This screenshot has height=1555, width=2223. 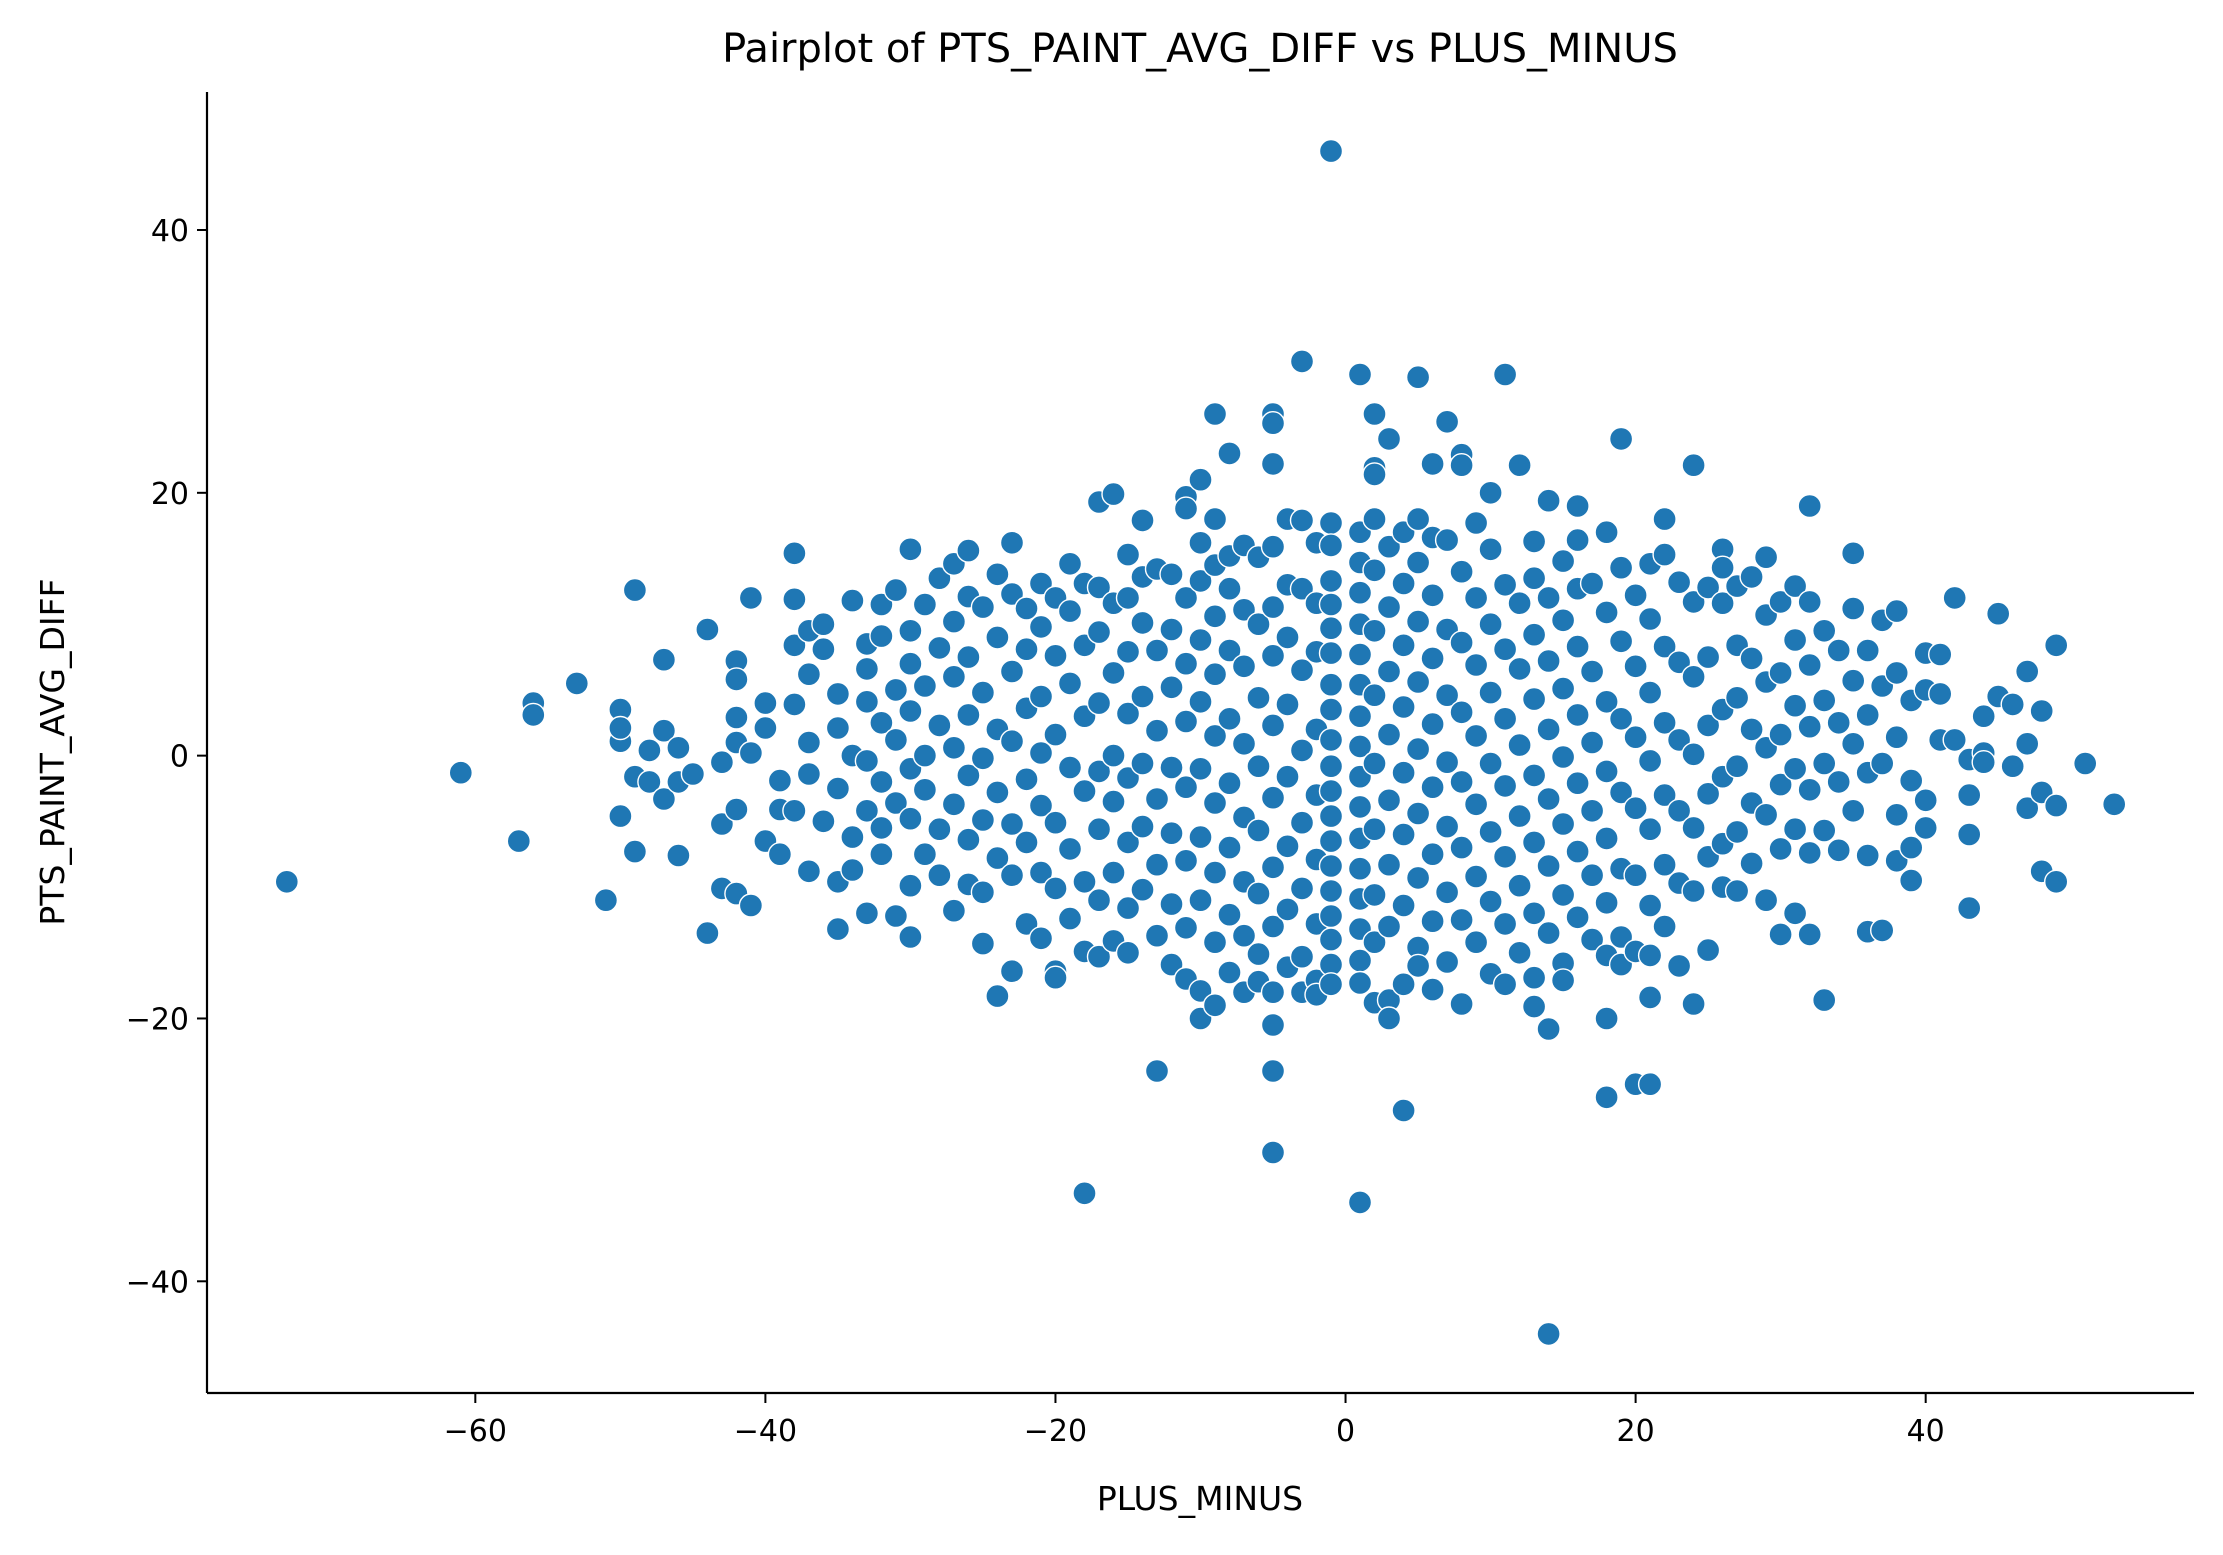 I want to click on y-tick-label: −40, so click(x=157, y=1282).